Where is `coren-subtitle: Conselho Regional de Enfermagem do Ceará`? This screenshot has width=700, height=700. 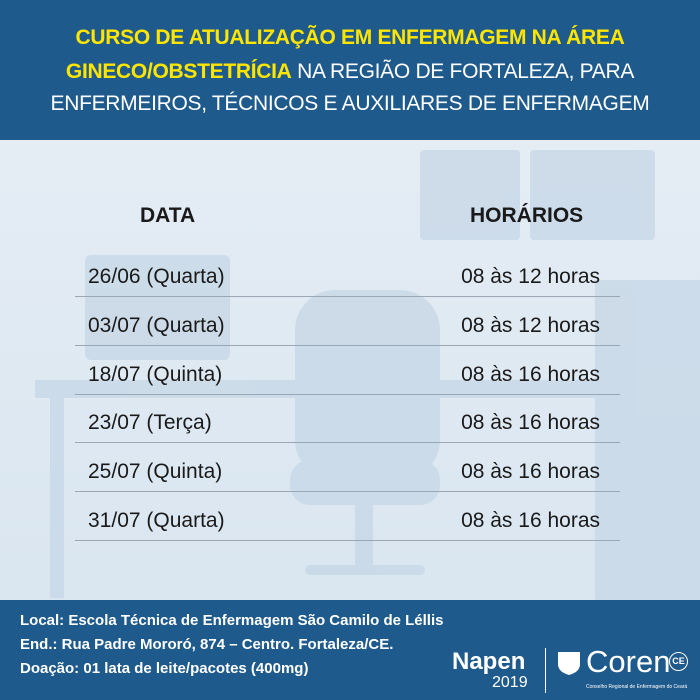 coren-subtitle: Conselho Regional de Enfermagem do Ceará is located at coordinates (637, 687).